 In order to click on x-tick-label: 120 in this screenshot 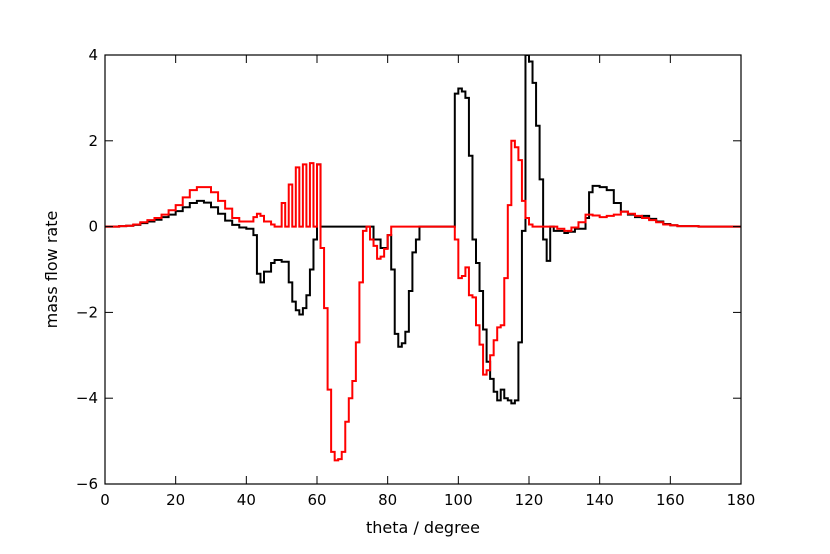, I will do `click(529, 500)`.